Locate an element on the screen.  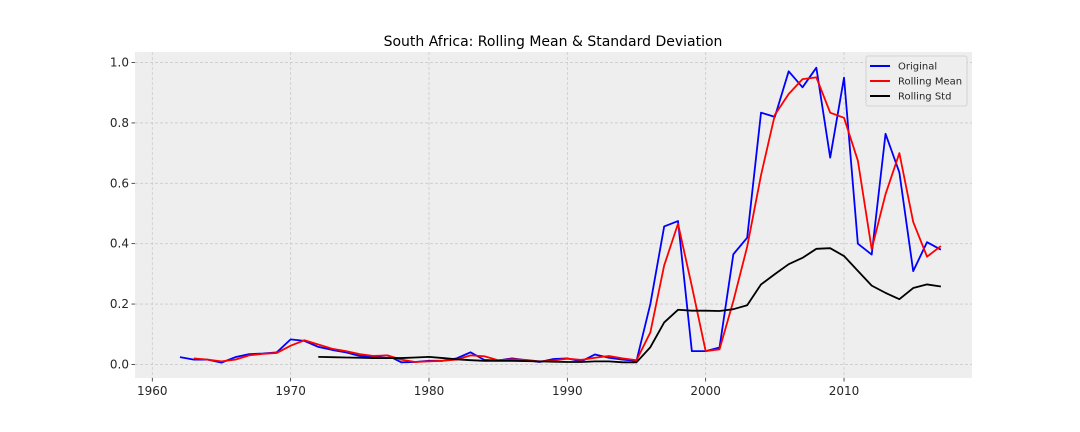
x-tick-label: 1970 is located at coordinates (290, 391).